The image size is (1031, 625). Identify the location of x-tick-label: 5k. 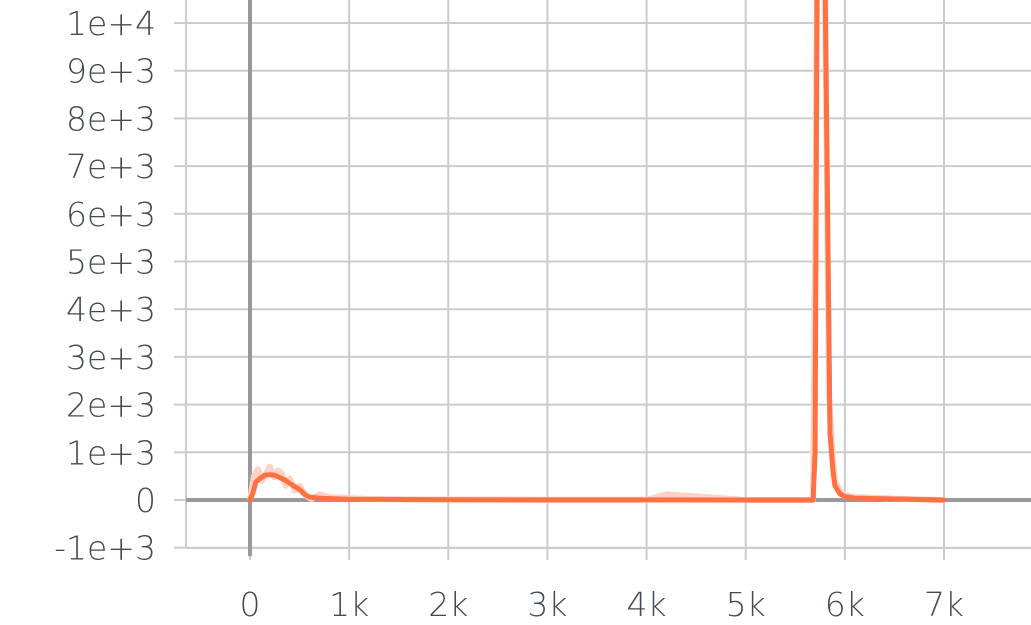
(746, 604).